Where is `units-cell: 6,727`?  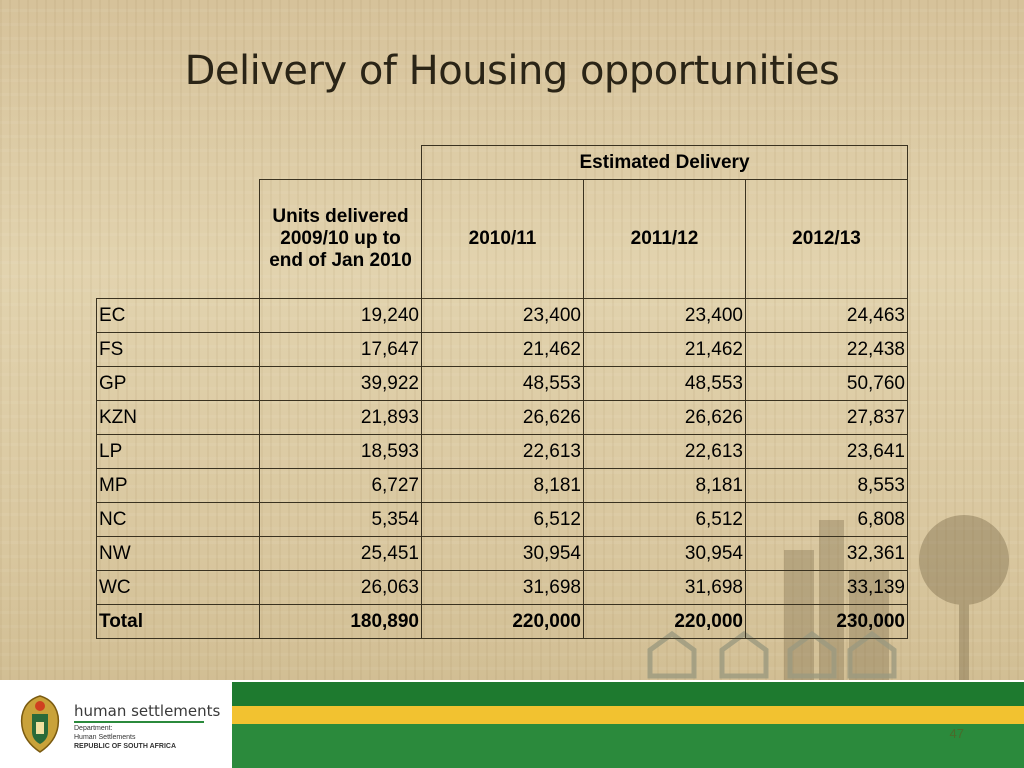 units-cell: 6,727 is located at coordinates (340, 485).